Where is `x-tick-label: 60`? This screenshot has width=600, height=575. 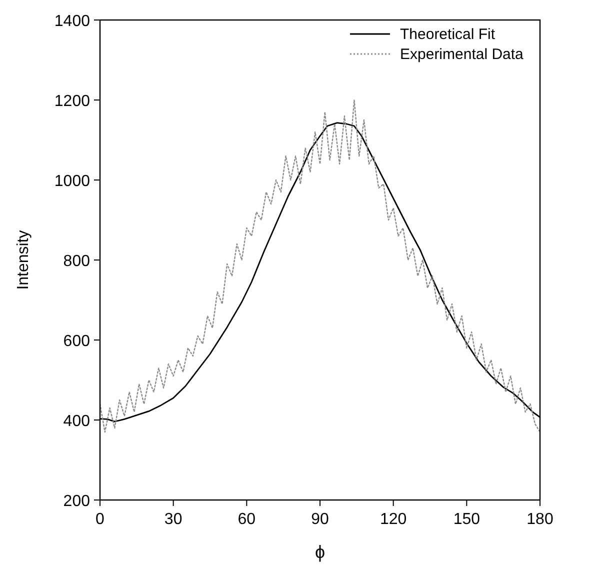 x-tick-label: 60 is located at coordinates (247, 519).